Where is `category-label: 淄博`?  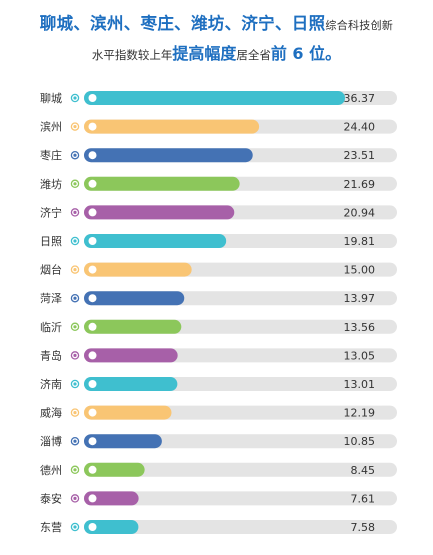 category-label: 淄博 is located at coordinates (51, 441).